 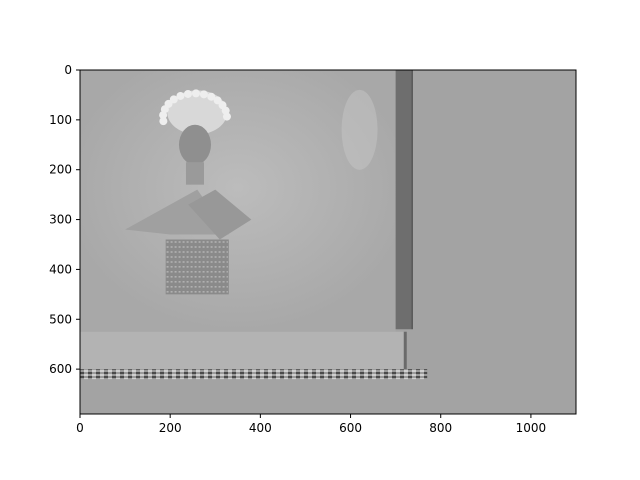 I want to click on x-axis: 0 200 400 600 800 1000, so click(x=311, y=424).